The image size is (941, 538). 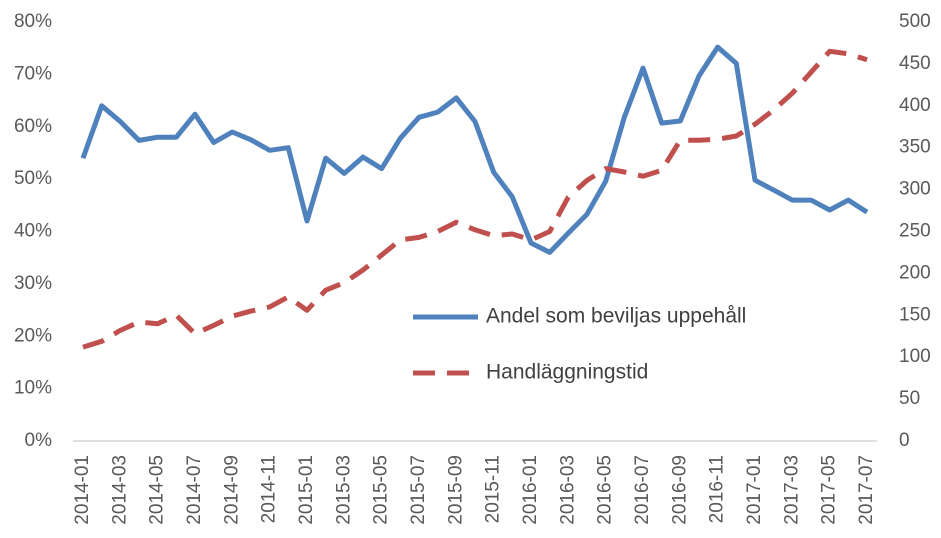 What do you see at coordinates (33, 231) in the screenshot?
I see `y-tick-label: 40%` at bounding box center [33, 231].